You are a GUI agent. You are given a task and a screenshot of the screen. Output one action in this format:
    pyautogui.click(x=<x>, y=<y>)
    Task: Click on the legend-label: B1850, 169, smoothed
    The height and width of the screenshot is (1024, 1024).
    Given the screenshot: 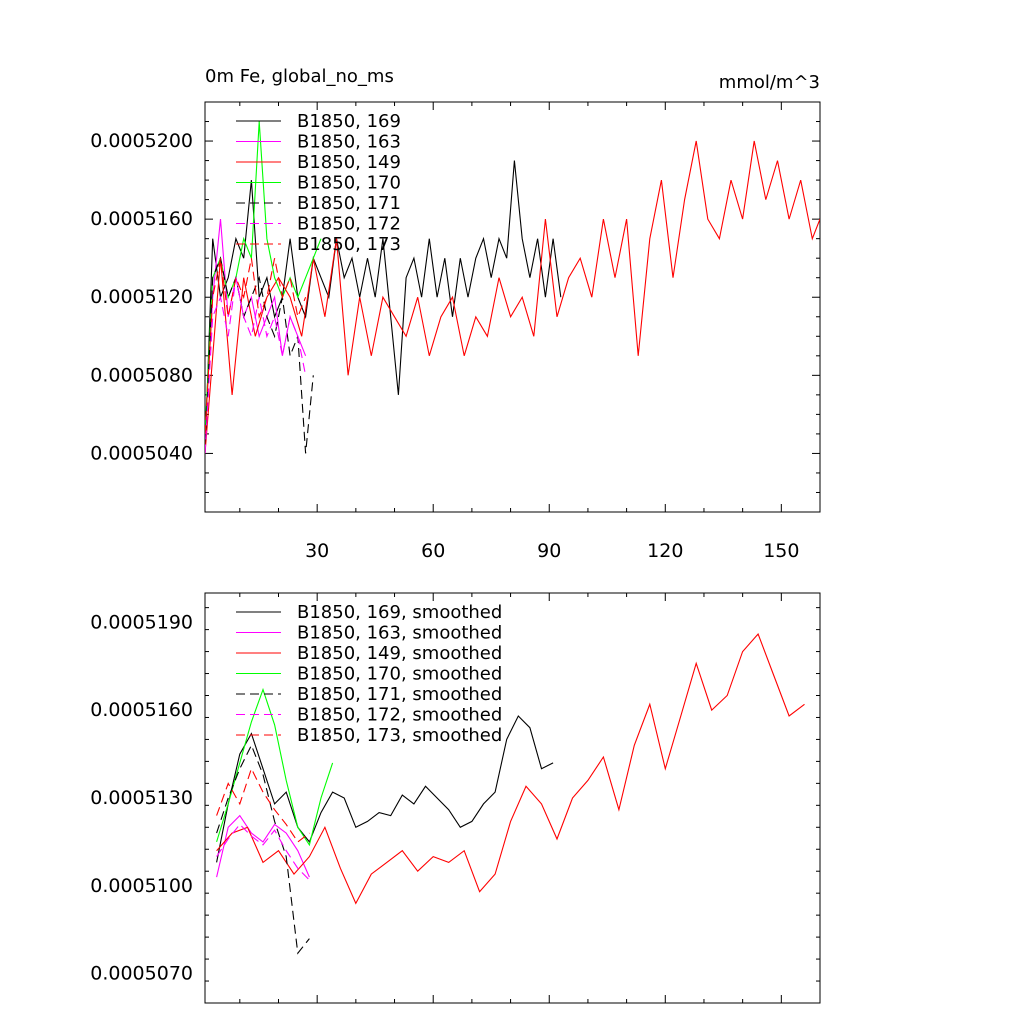 What is the action you would take?
    pyautogui.click(x=399, y=612)
    